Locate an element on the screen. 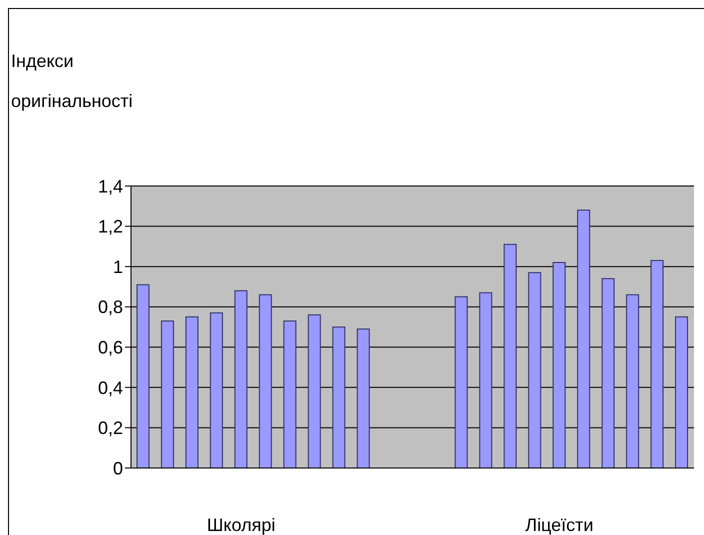 The height and width of the screenshot is (535, 704). x-tick-label: Ліцеїсти is located at coordinates (559, 525).